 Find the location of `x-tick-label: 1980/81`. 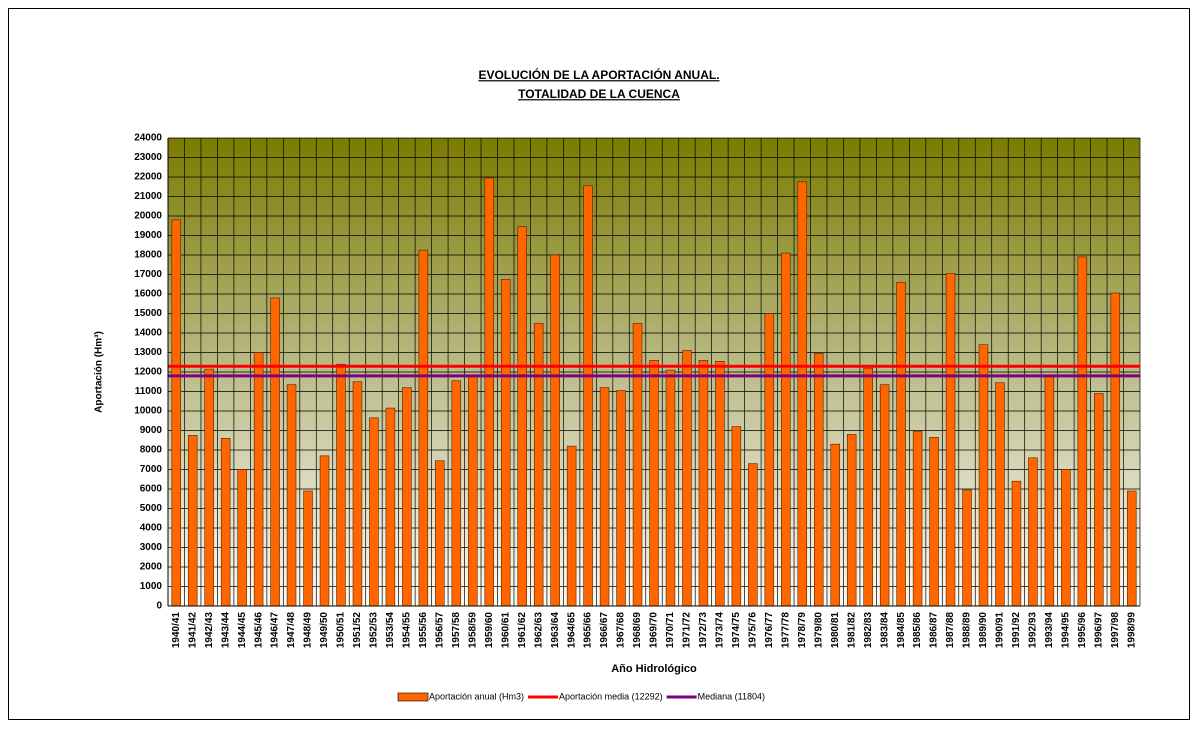

x-tick-label: 1980/81 is located at coordinates (835, 630).